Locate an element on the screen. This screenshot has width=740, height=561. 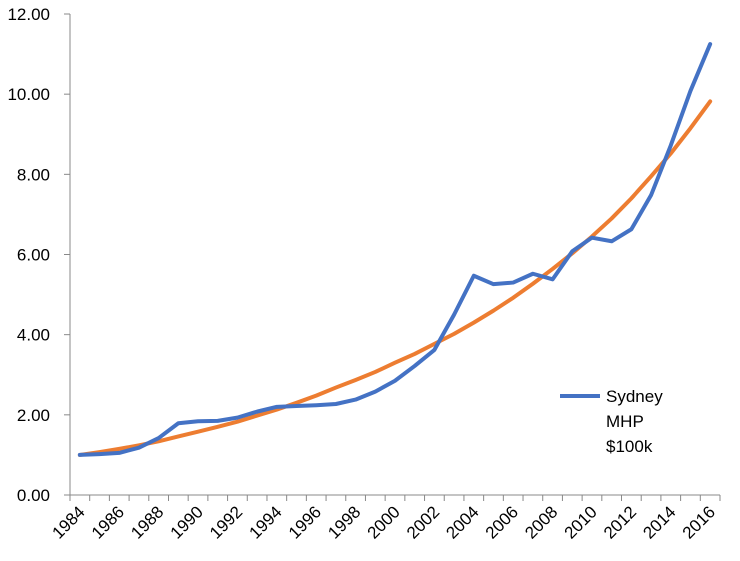
x-tick-label: 2008 is located at coordinates (541, 522).